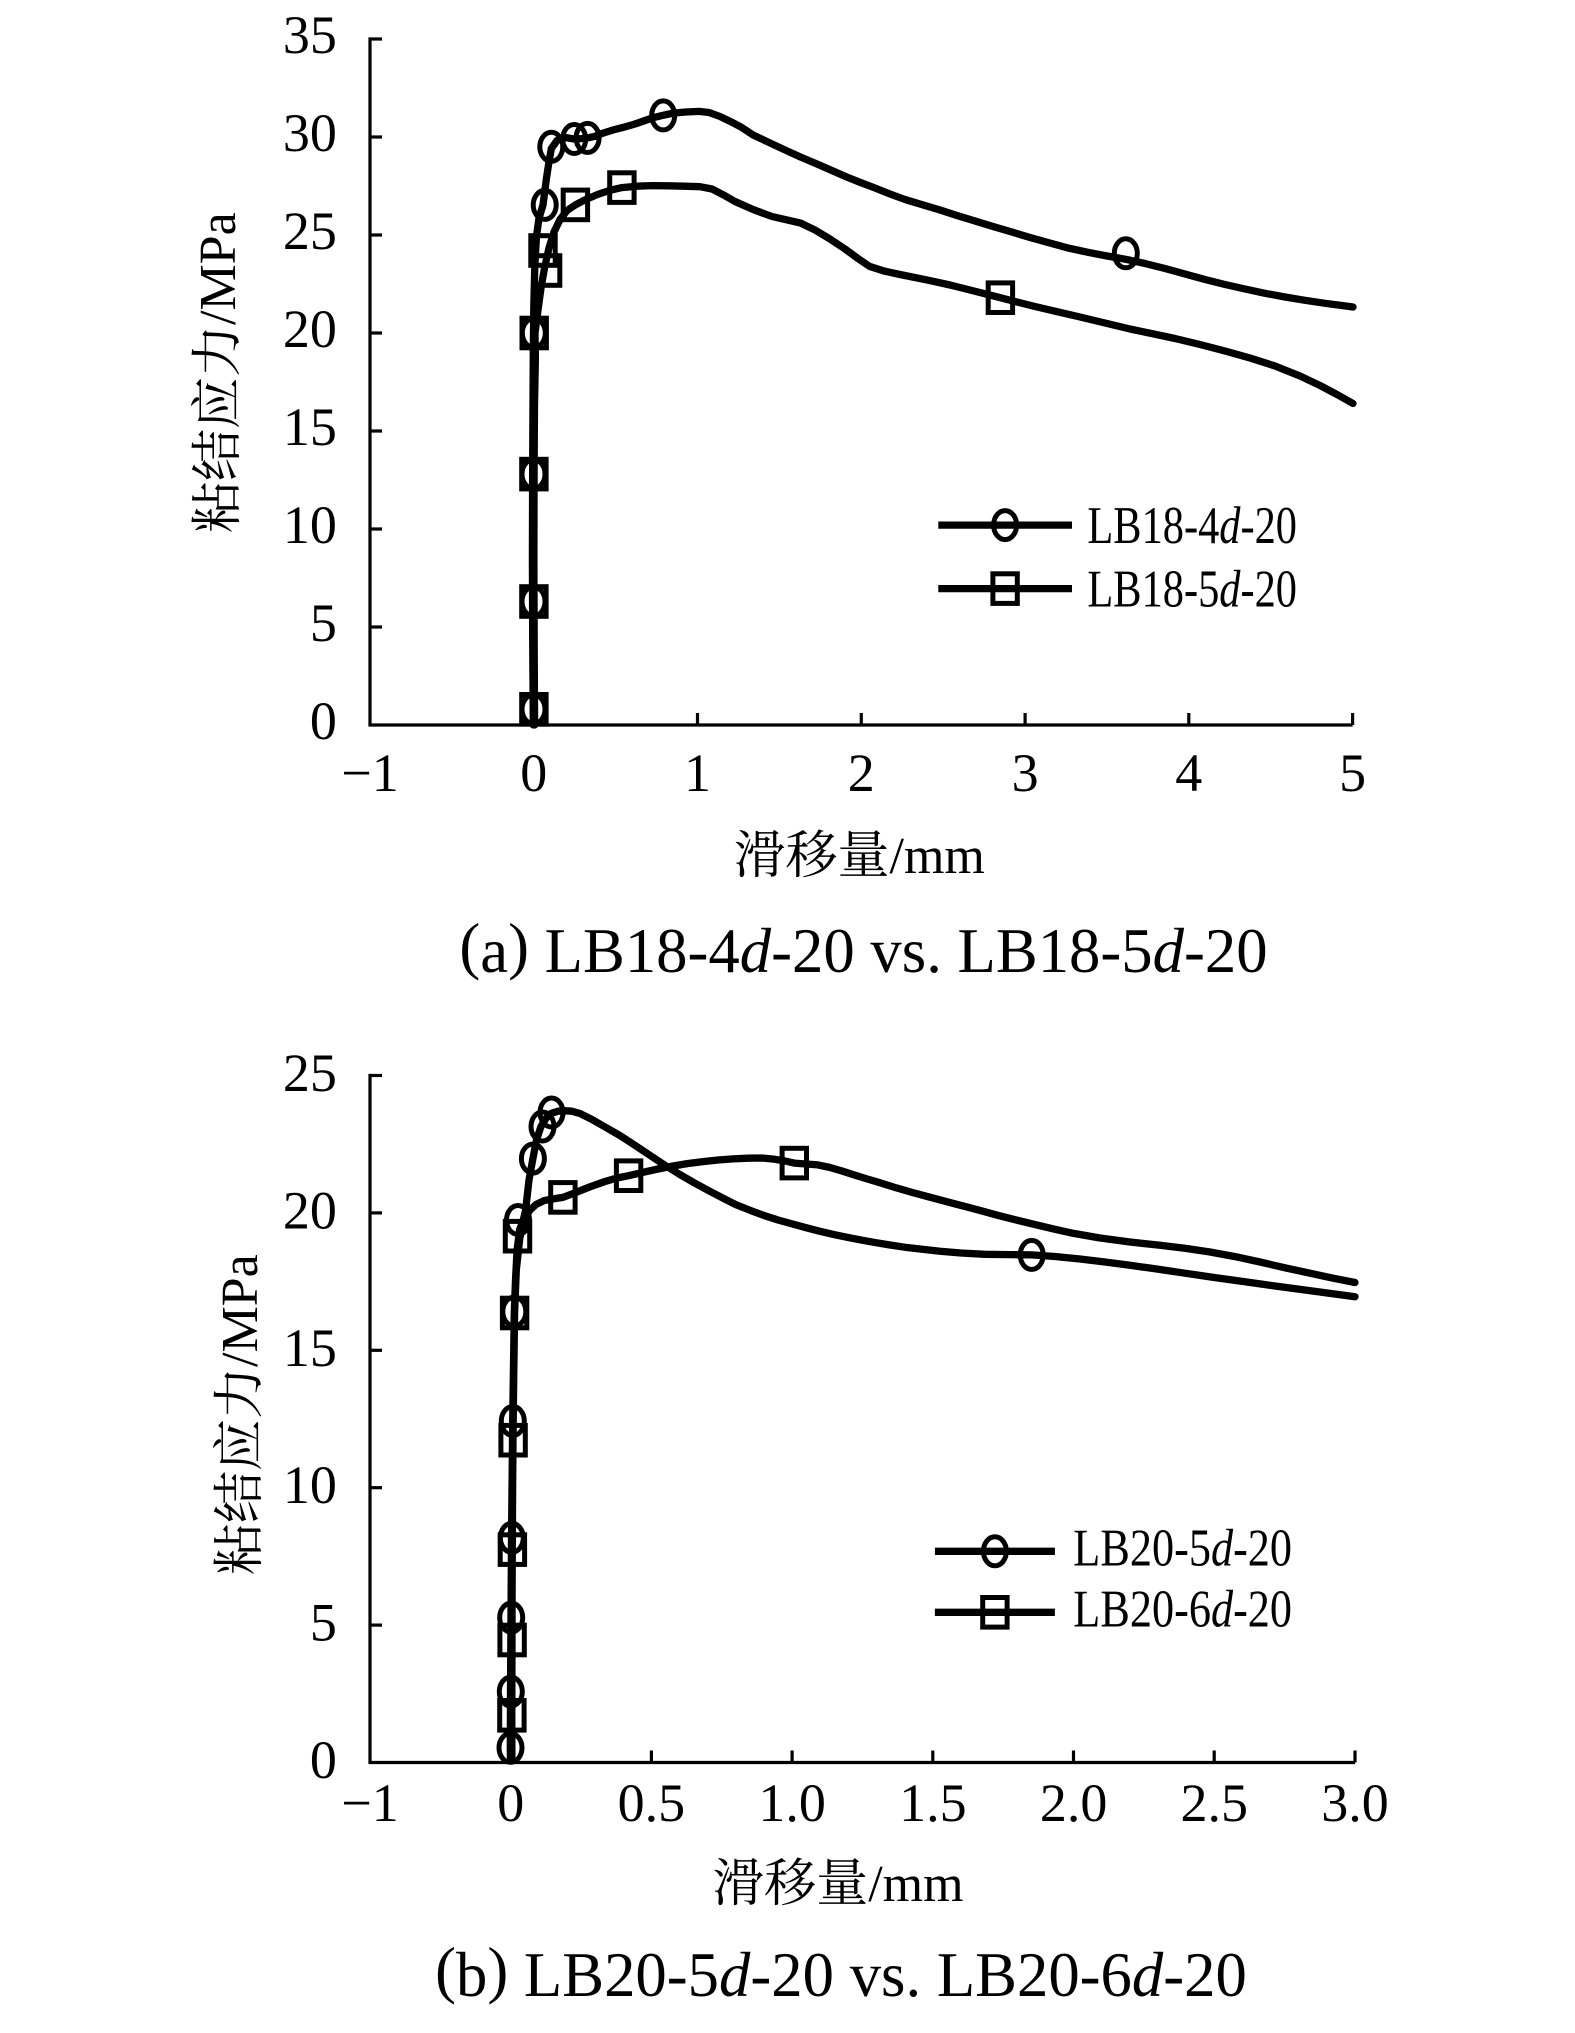  I want to click on svg-text: LB18-4d-20, so click(1192, 526).